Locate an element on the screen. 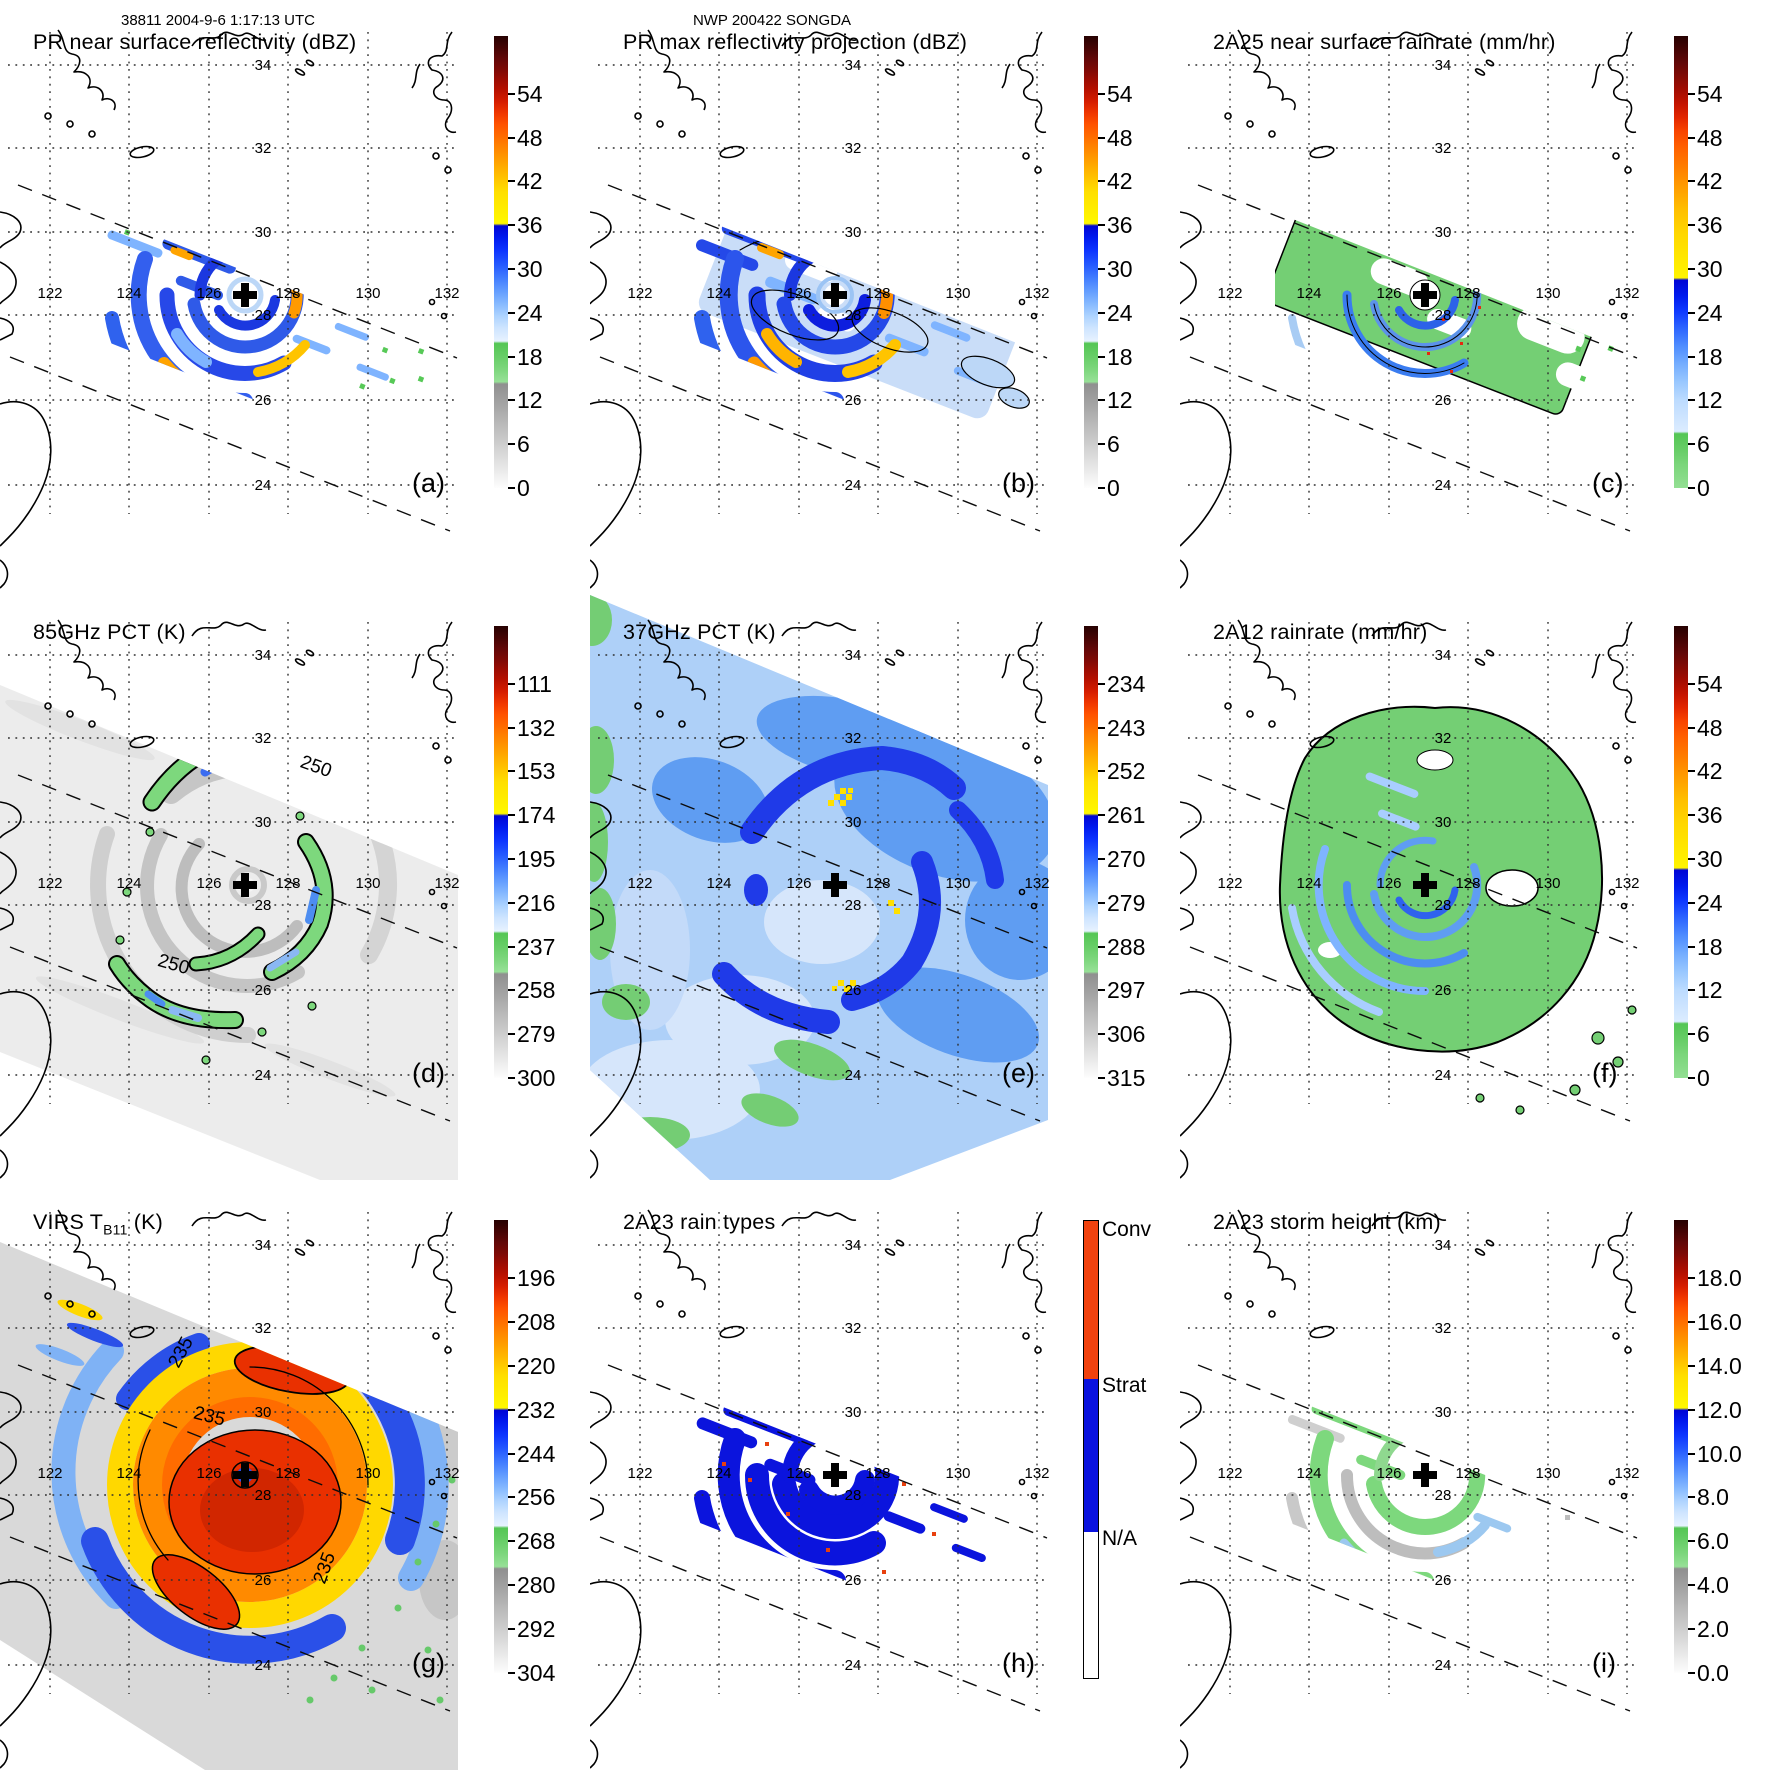 The image size is (1771, 1771). panel-letter: (g) is located at coordinates (428, 1663).